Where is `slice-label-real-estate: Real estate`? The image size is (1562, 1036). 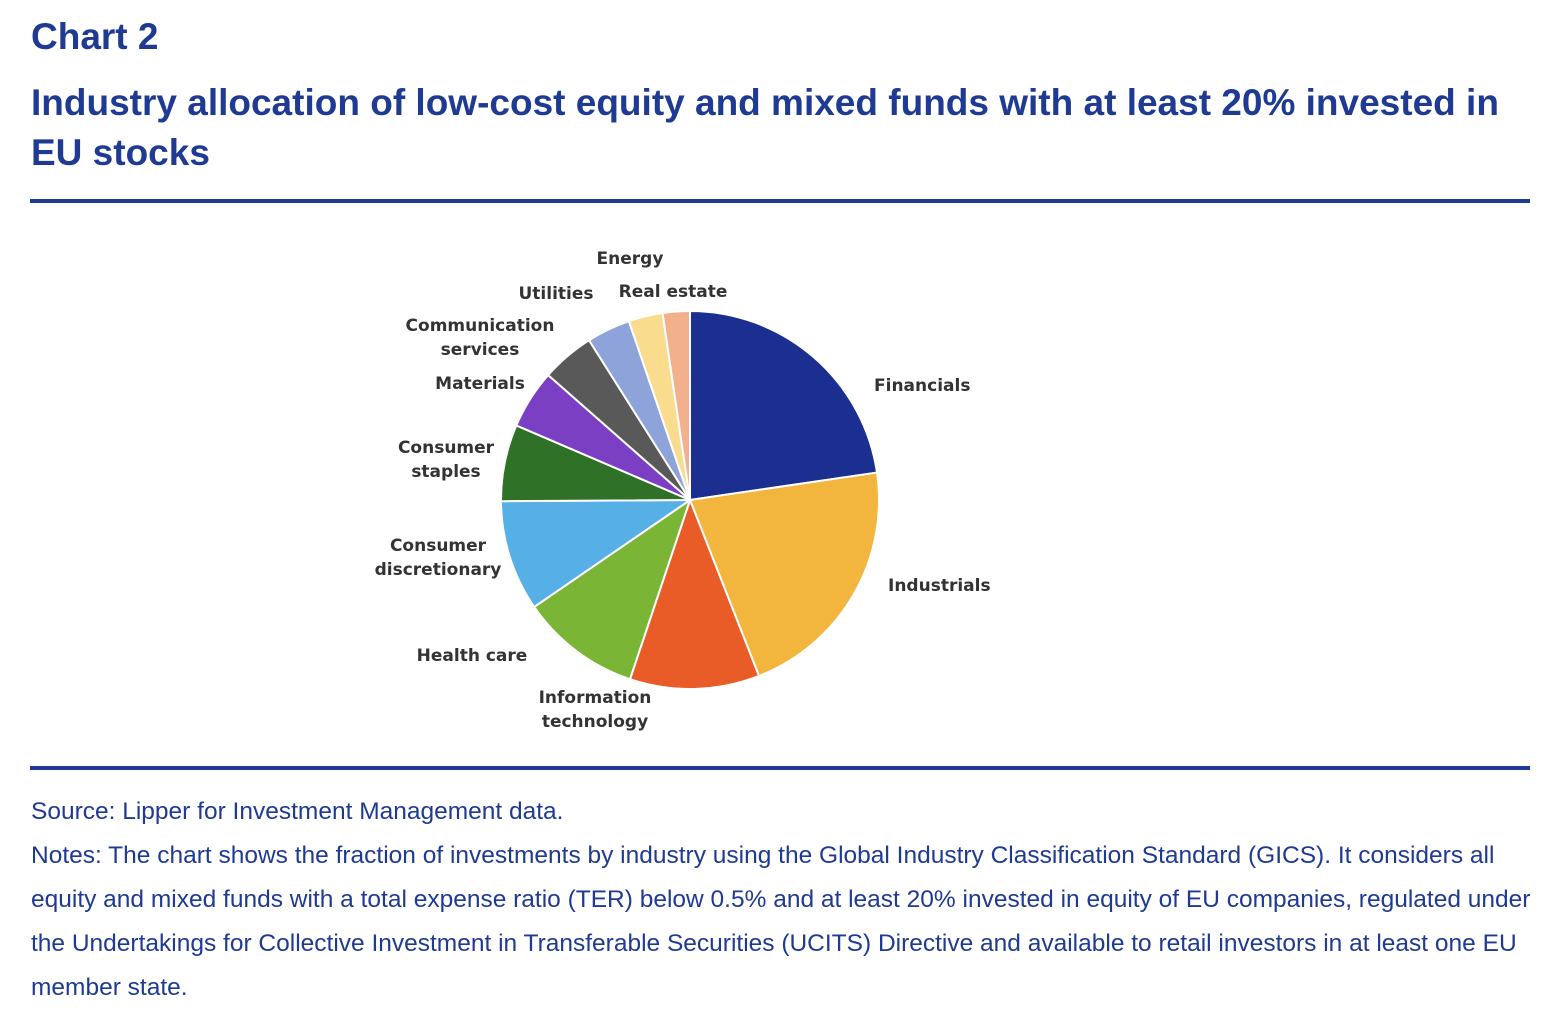
slice-label-real-estate: Real estate is located at coordinates (673, 292).